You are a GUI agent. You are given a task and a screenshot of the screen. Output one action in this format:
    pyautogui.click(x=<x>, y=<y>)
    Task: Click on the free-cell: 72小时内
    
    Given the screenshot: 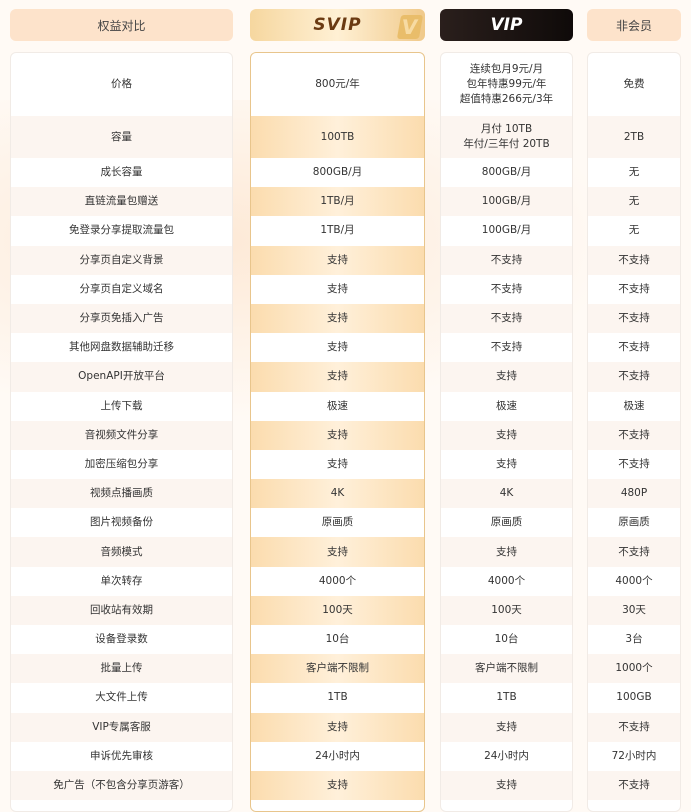 What is the action you would take?
    pyautogui.click(x=634, y=755)
    